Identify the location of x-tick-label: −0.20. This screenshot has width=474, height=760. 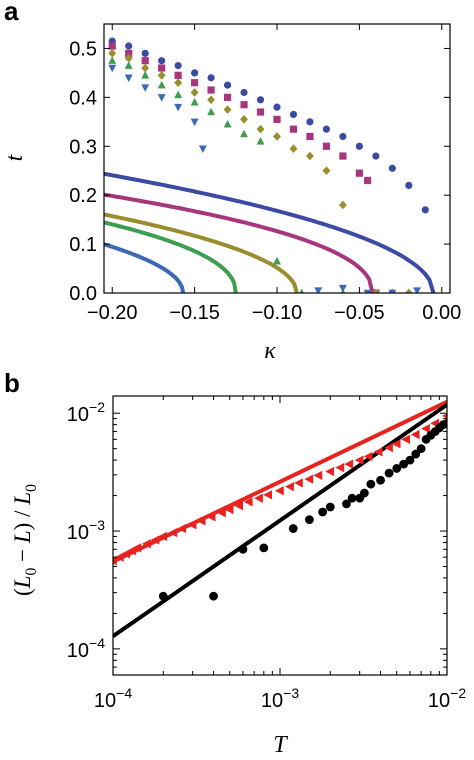
(112, 313).